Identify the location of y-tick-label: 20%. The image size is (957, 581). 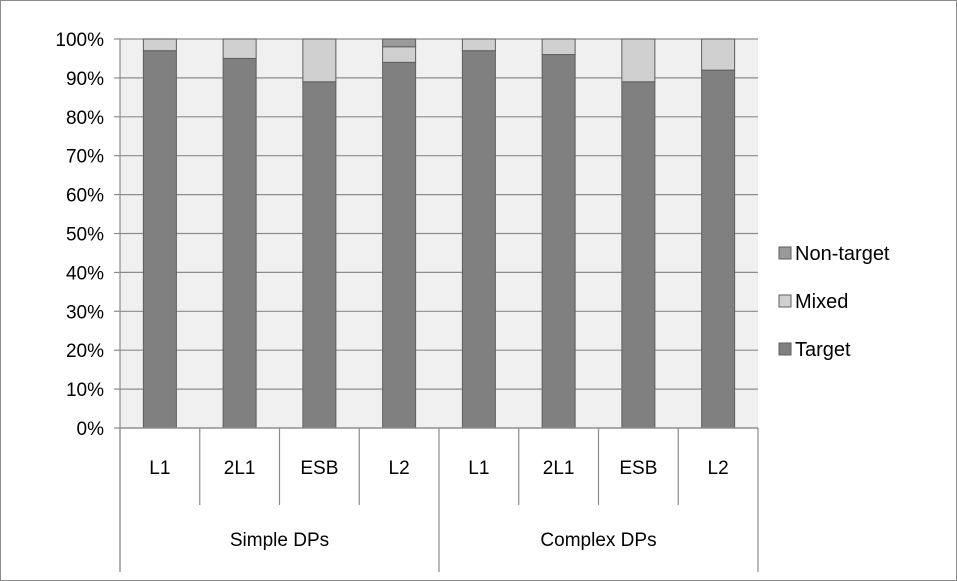
(85, 351).